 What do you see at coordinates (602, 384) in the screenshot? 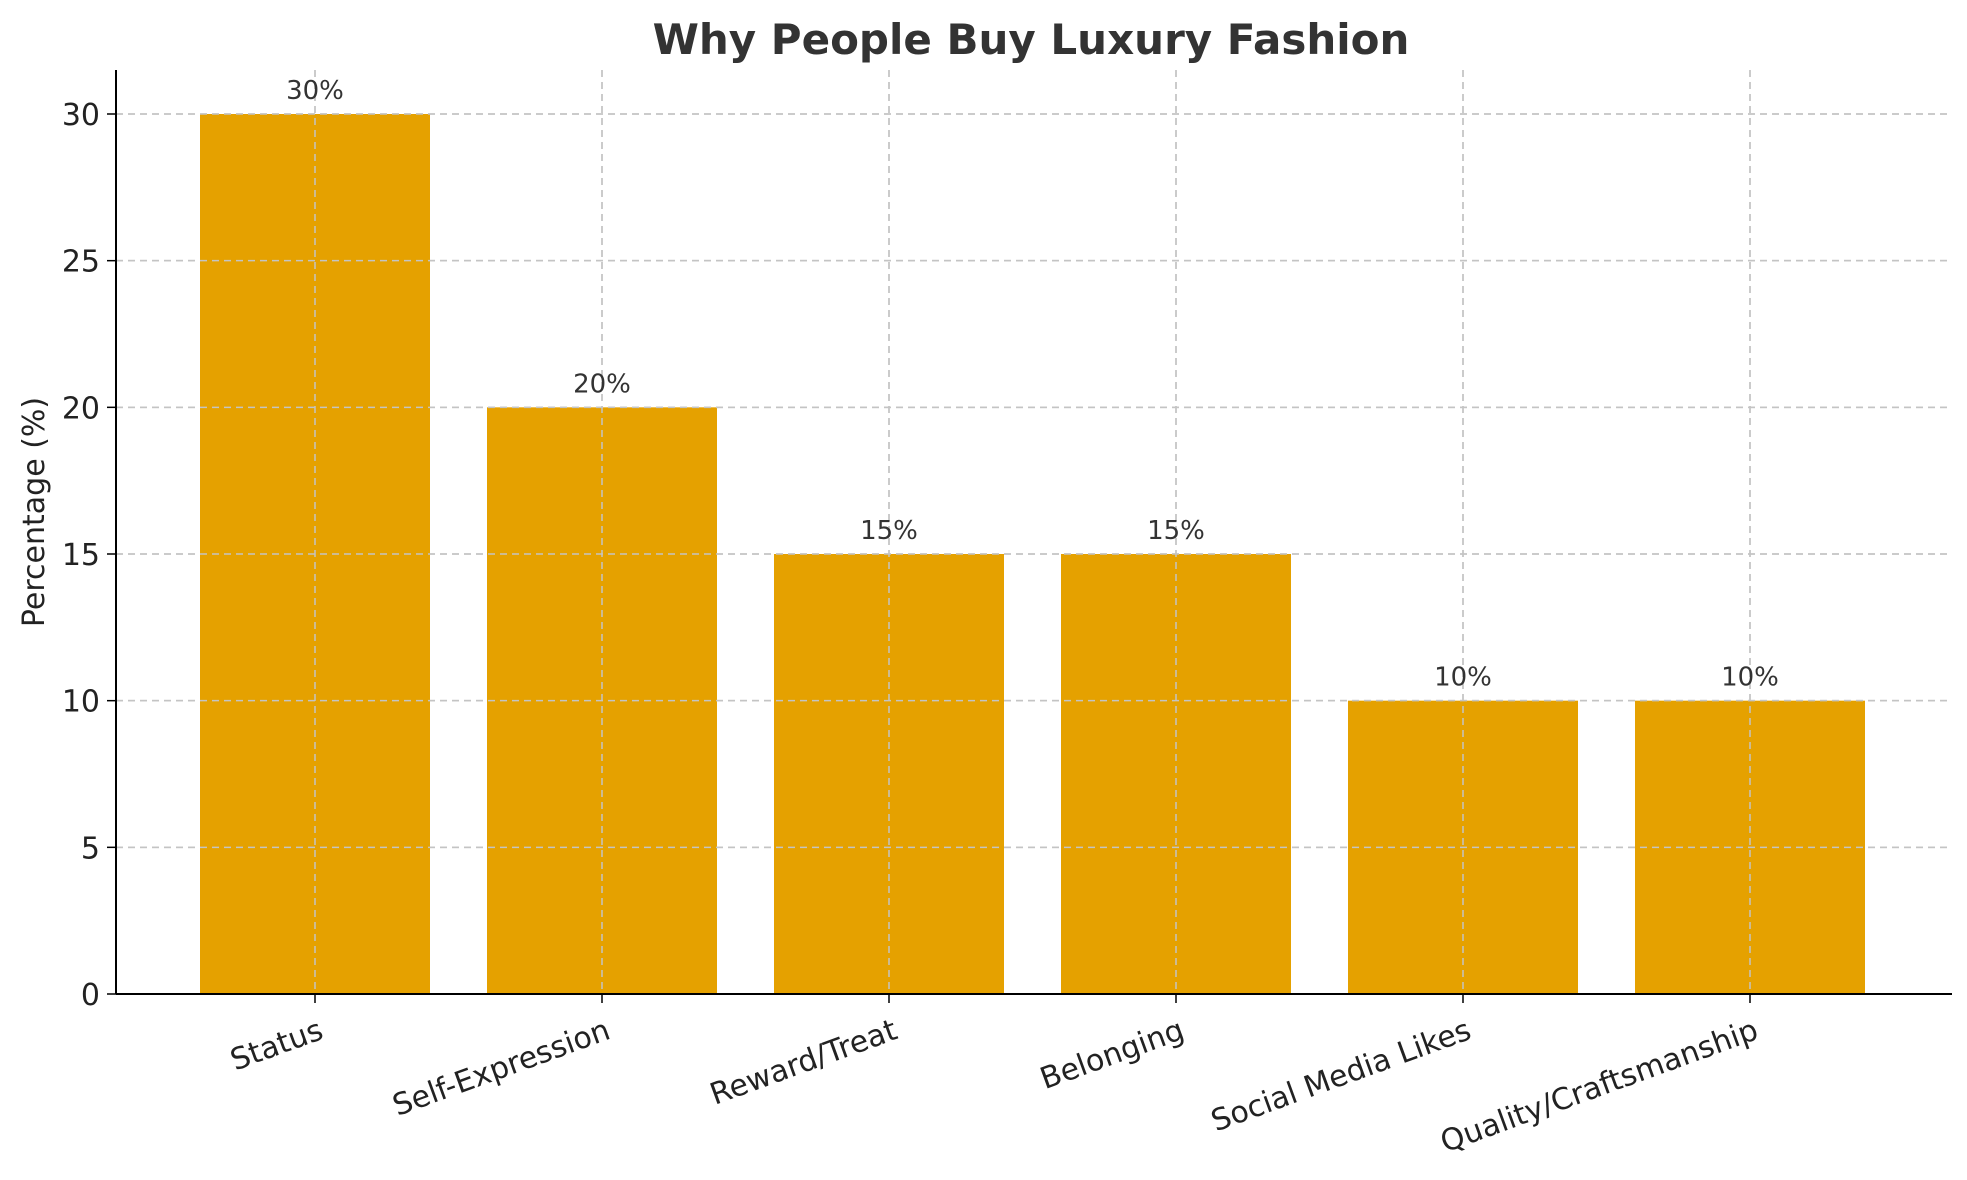
I see `data-label: 20%` at bounding box center [602, 384].